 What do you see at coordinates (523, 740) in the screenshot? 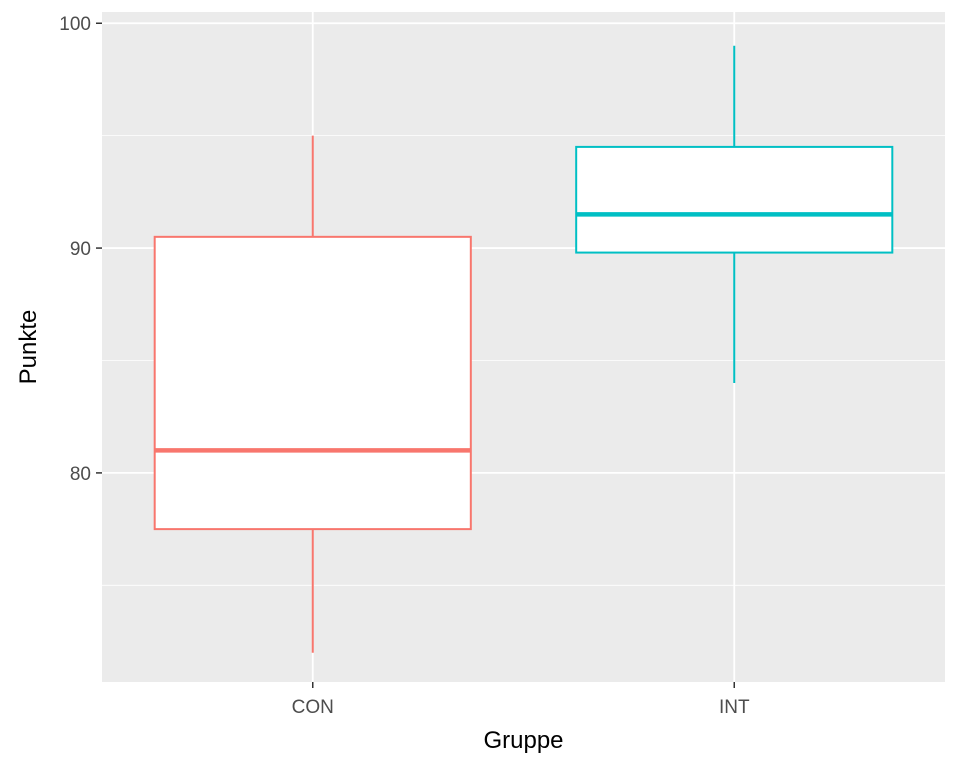
I see `x-axis-title: Gruppe` at bounding box center [523, 740].